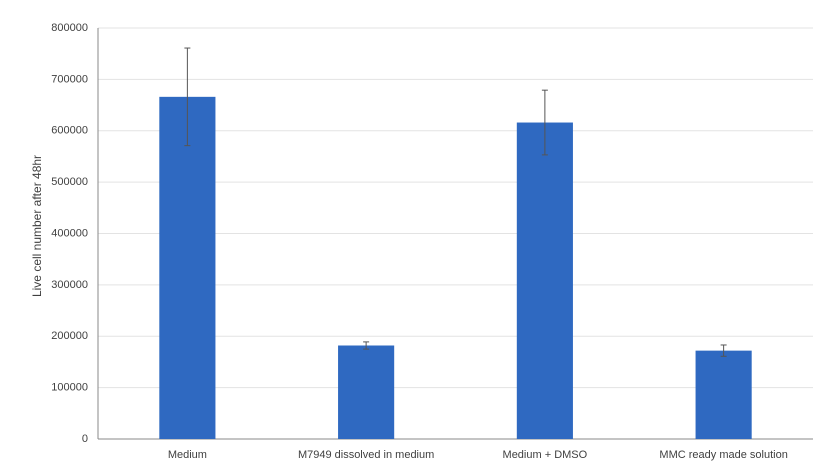 The image size is (837, 471). I want to click on x-tick-label: Medium, so click(187, 455).